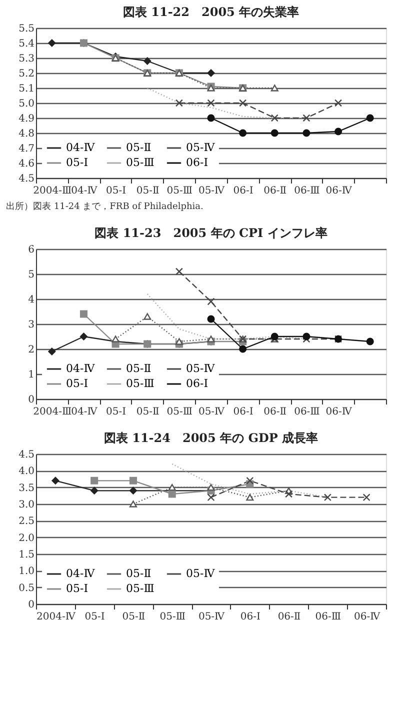  I want to click on y-tick-label: 5.5, so click(26, 29).